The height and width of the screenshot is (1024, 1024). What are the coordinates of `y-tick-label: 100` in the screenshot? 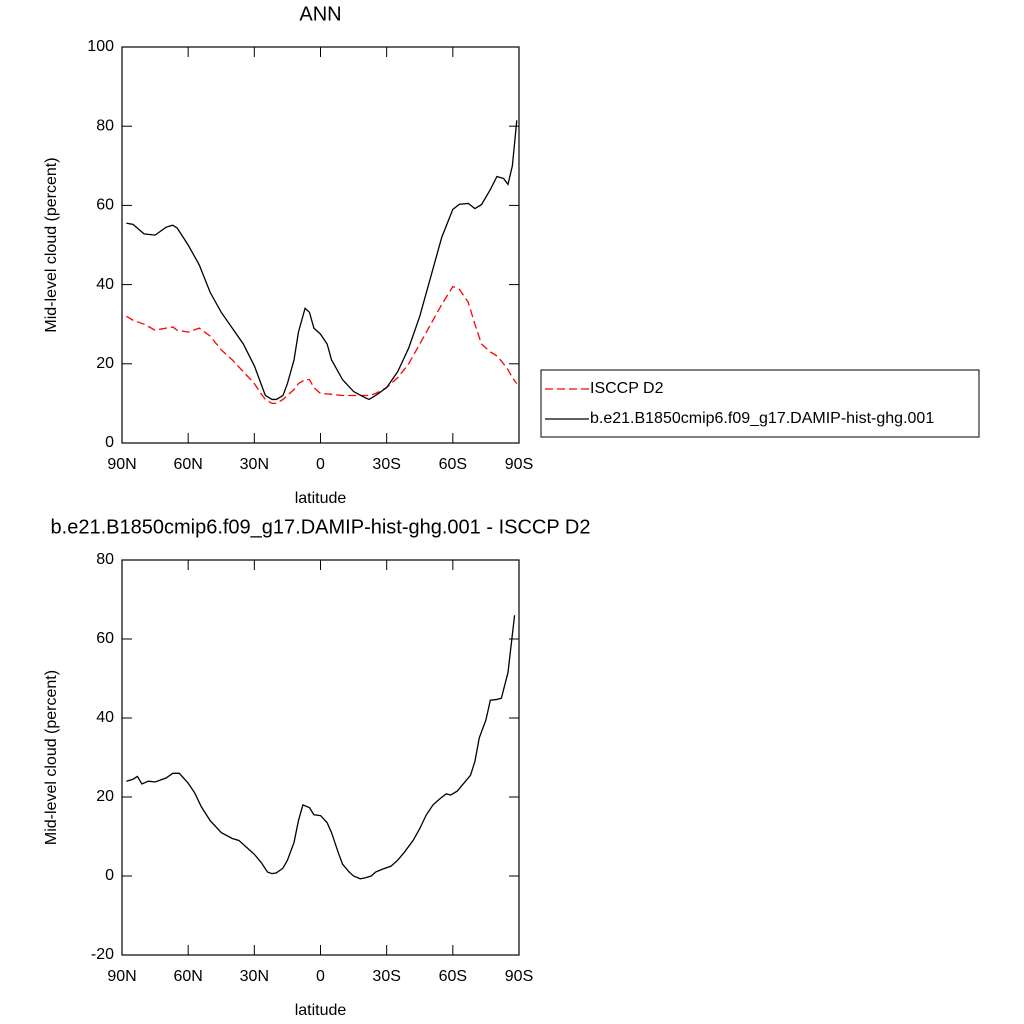 It's located at (100, 46).